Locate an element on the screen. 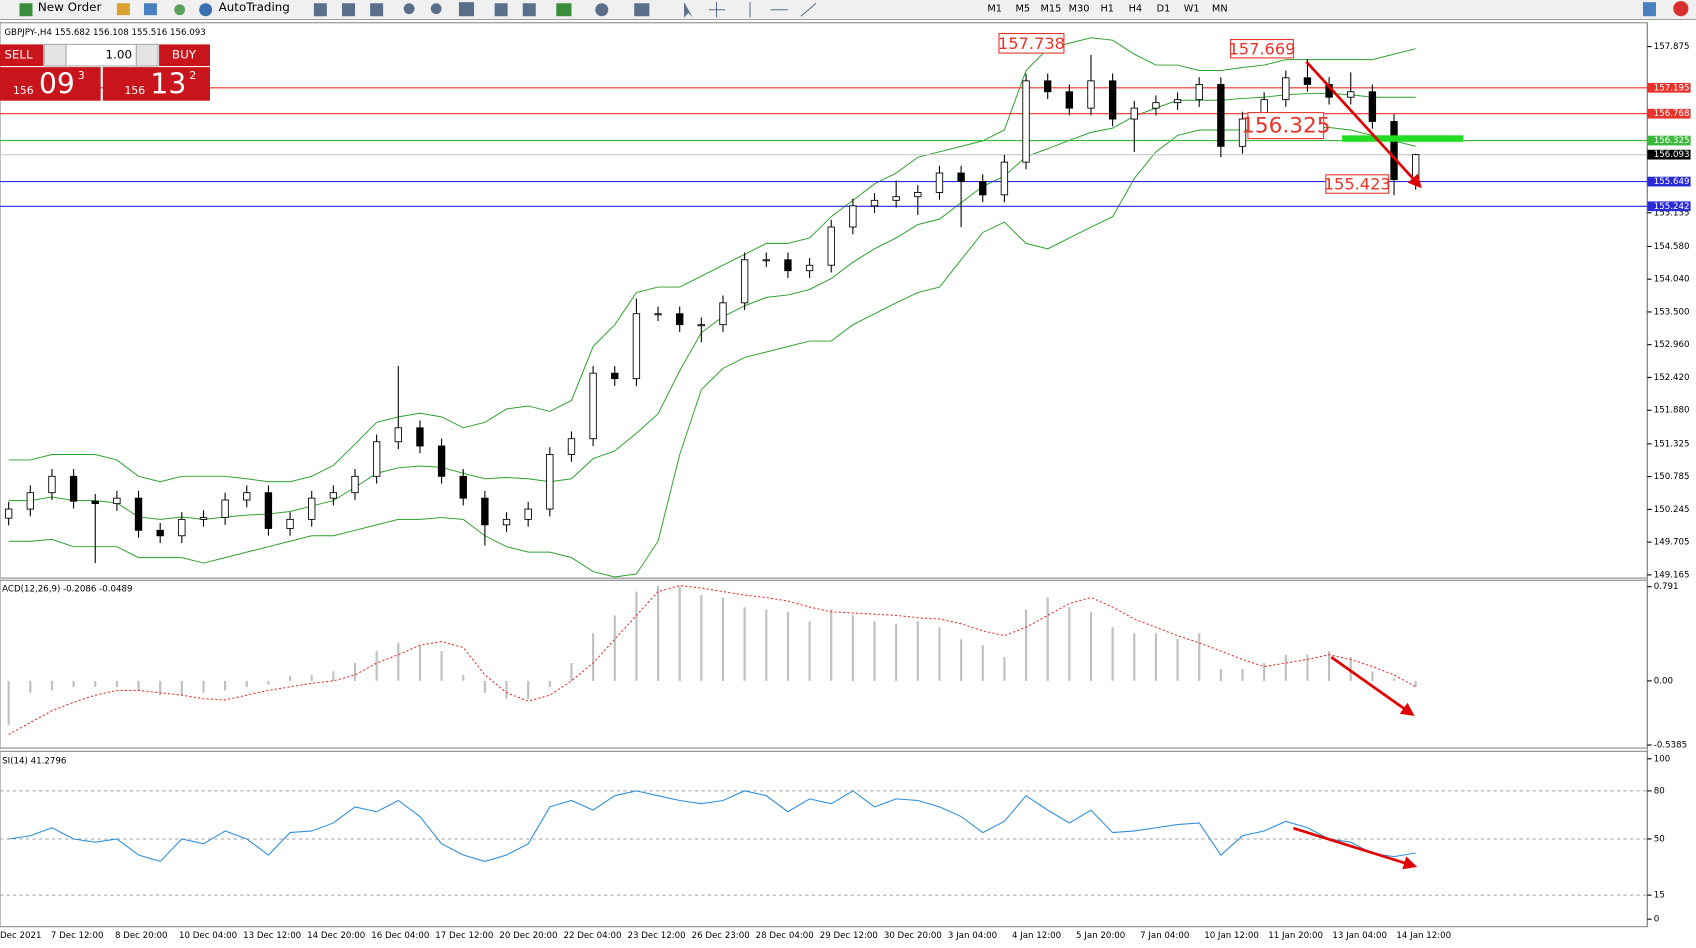  x-tick-label: 7 Dec 12:00 is located at coordinates (77, 936).